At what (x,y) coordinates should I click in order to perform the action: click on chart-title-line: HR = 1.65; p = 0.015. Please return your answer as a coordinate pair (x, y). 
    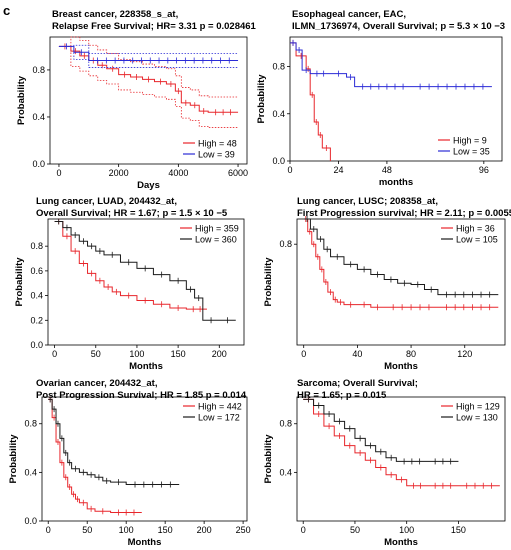
    Looking at the image, I should click on (342, 395).